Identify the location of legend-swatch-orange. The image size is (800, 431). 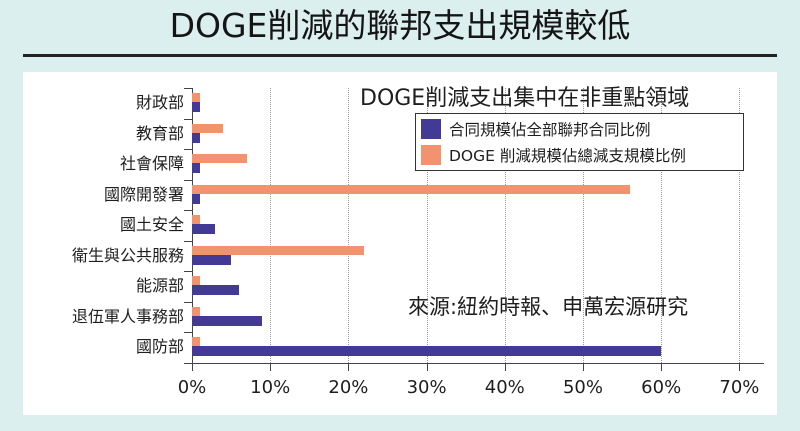
(431, 155).